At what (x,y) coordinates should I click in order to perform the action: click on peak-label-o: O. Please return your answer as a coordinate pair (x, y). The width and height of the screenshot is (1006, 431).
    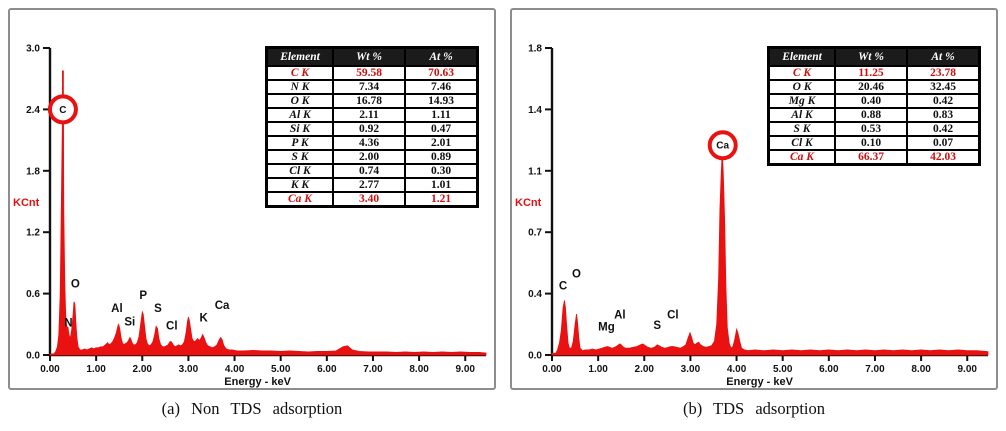
    Looking at the image, I should click on (75, 285).